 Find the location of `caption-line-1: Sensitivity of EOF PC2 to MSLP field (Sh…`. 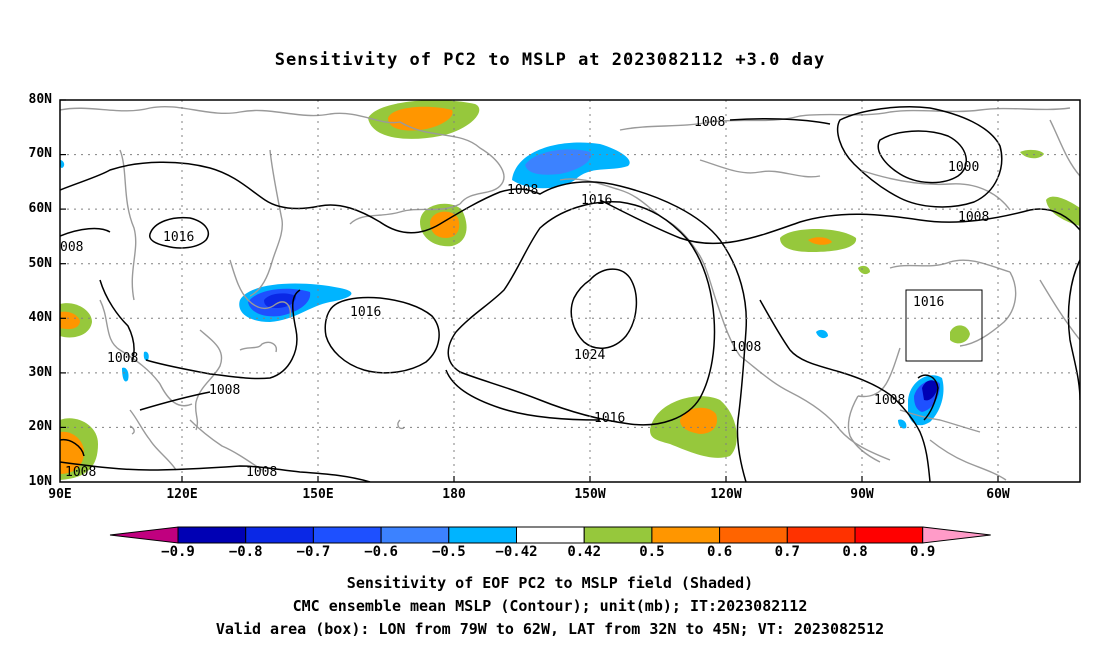

caption-line-1: Sensitivity of EOF PC2 to MSLP field (Sh… is located at coordinates (550, 583).